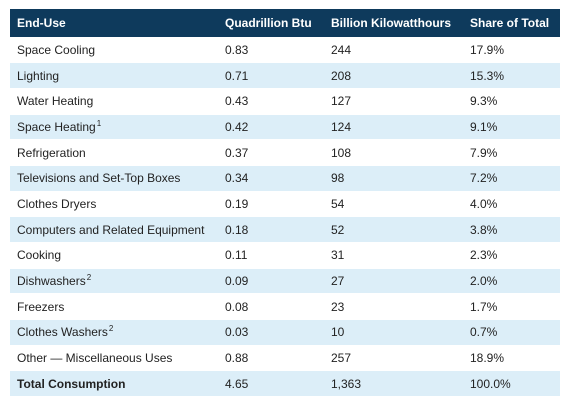 Image resolution: width=570 pixels, height=416 pixels. Describe the element at coordinates (393, 358) in the screenshot. I see `kwh-cell: 257` at that location.